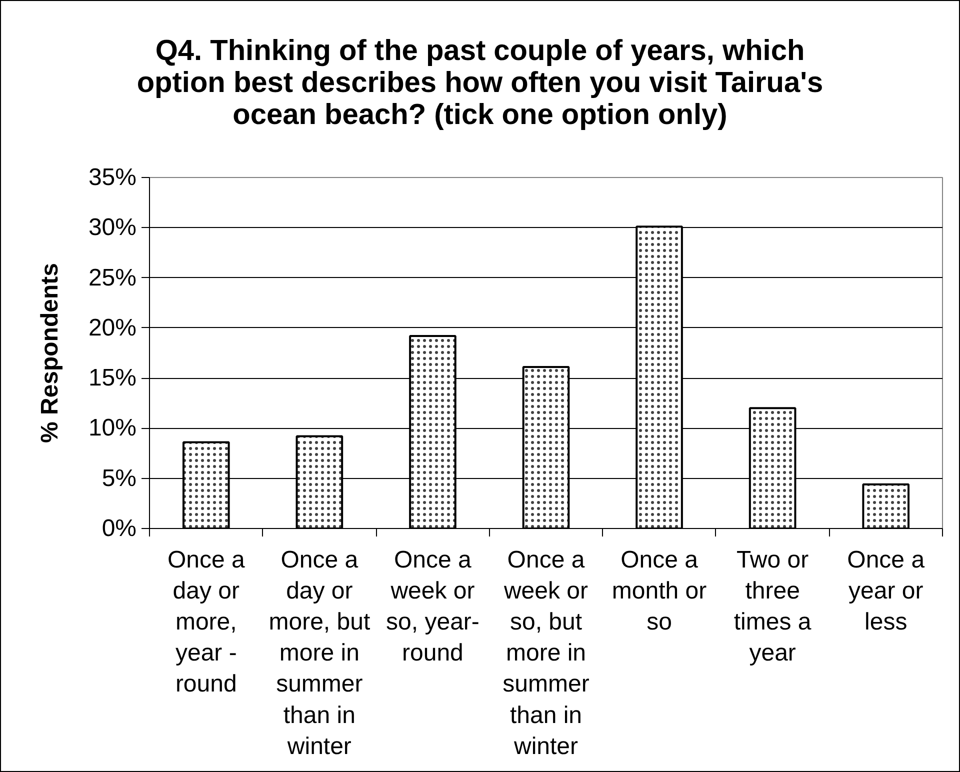 Image resolution: width=960 pixels, height=772 pixels. I want to click on y-tick-label: 30%, so click(112, 228).